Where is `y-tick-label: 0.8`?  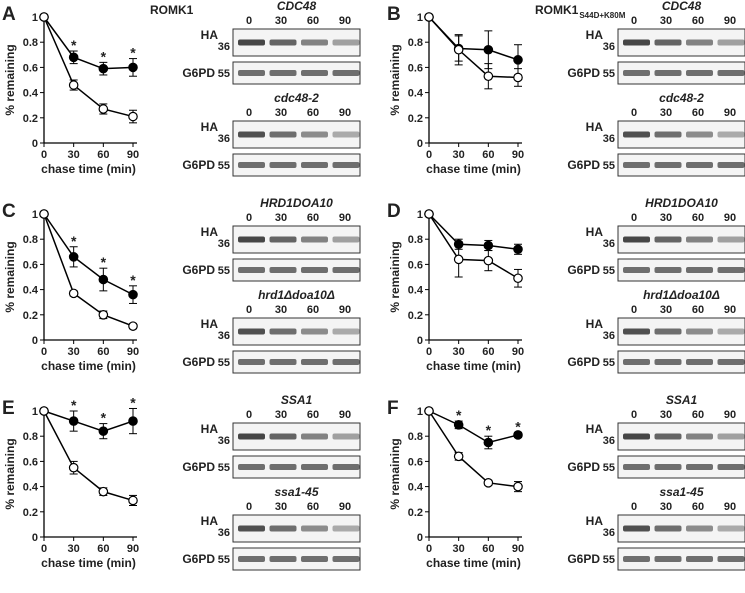 y-tick-label: 0.8 is located at coordinates (415, 437).